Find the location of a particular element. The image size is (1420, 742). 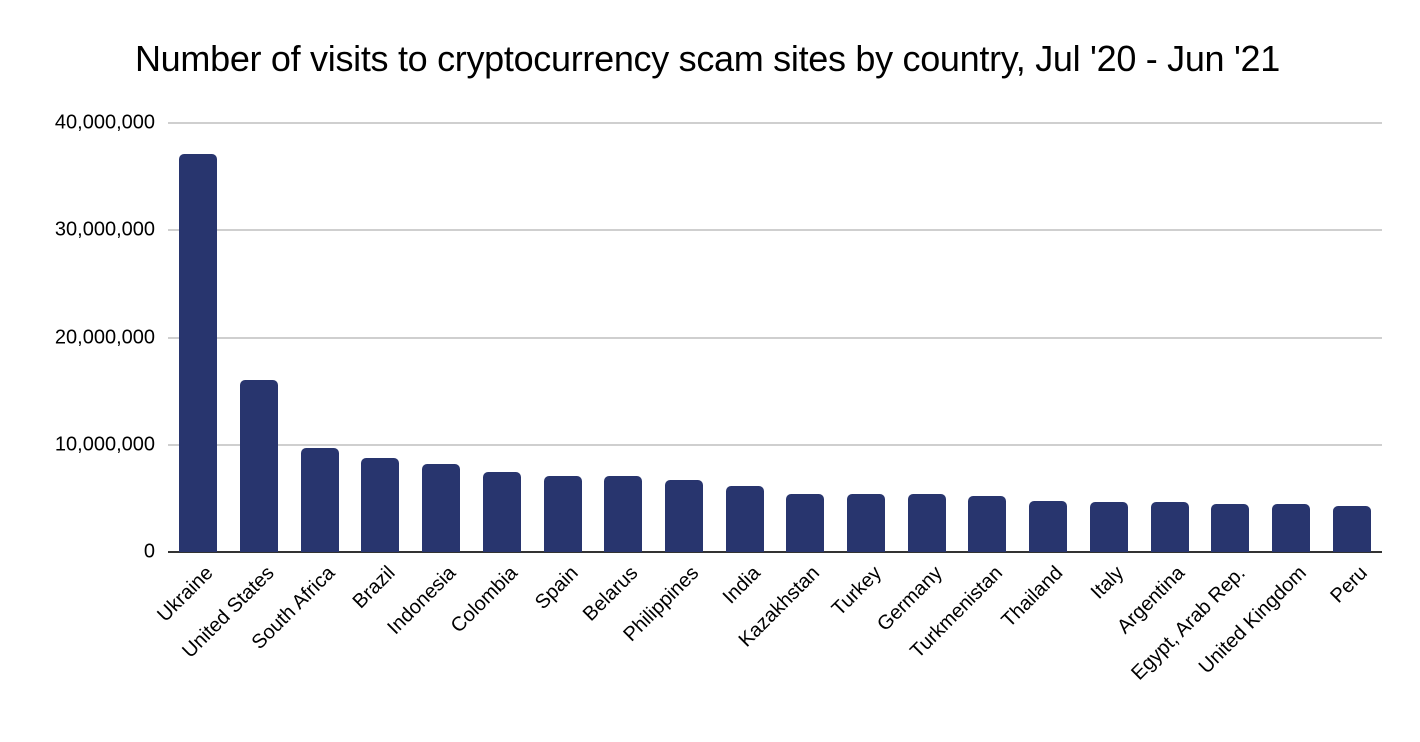

x-tick-label: India is located at coordinates (741, 585).